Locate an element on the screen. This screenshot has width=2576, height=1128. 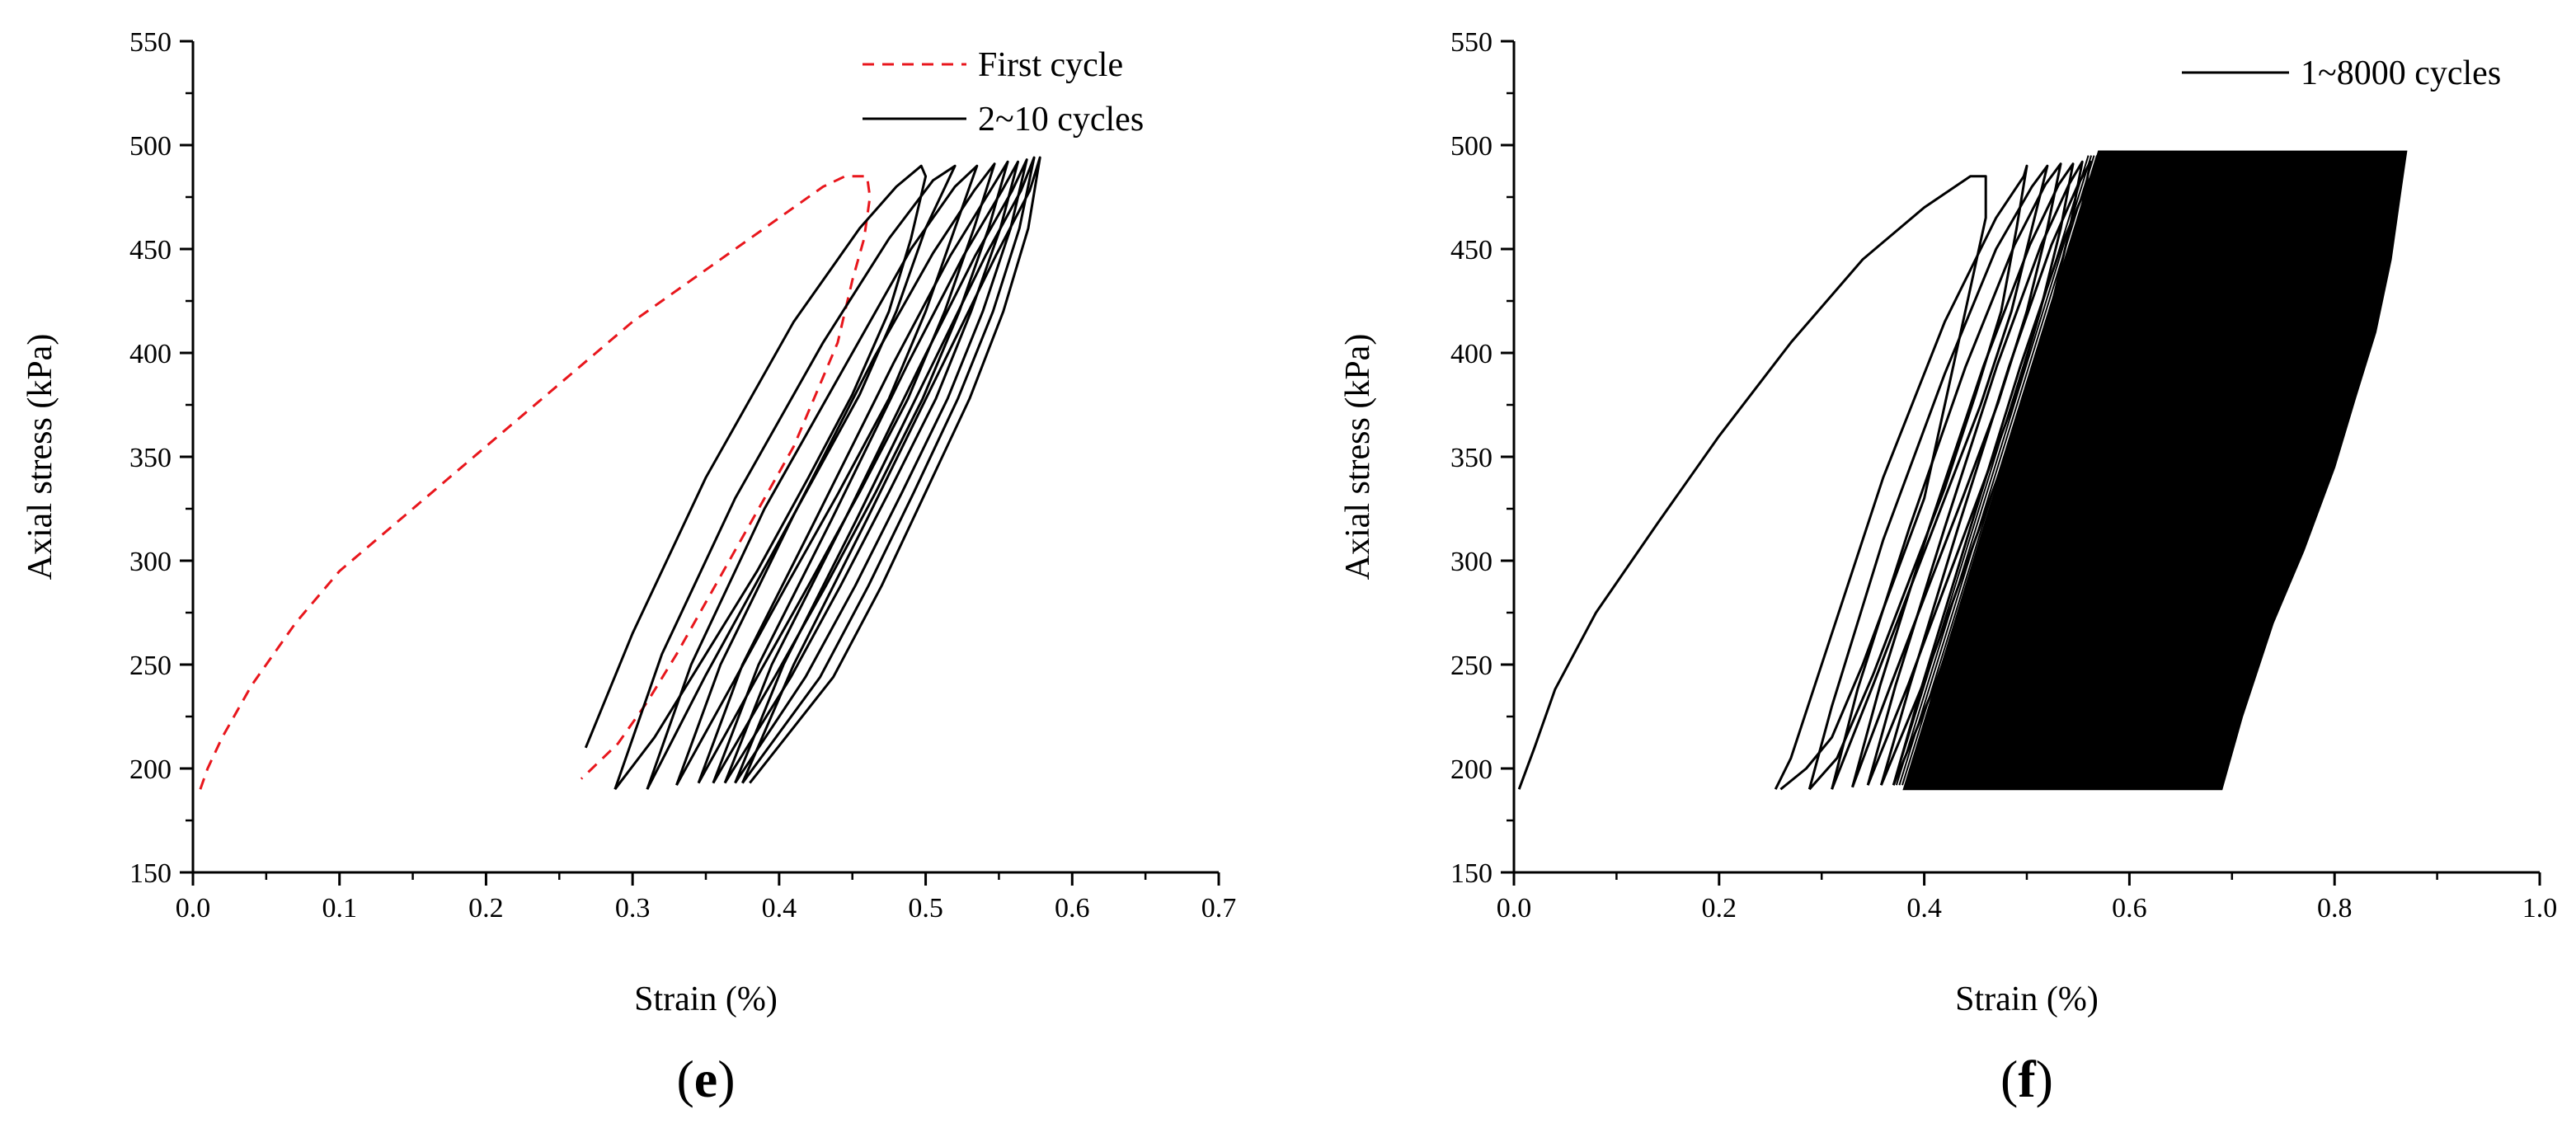
f-y-tick-label: 150 is located at coordinates (1471, 874).